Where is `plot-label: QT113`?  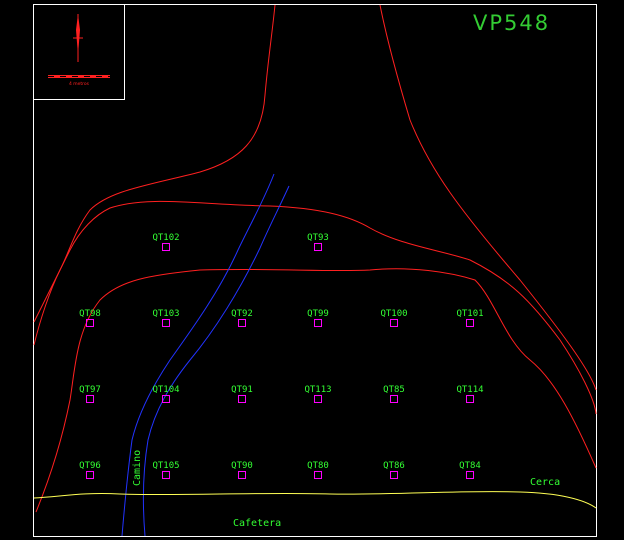
plot-label: QT113 is located at coordinates (317, 390).